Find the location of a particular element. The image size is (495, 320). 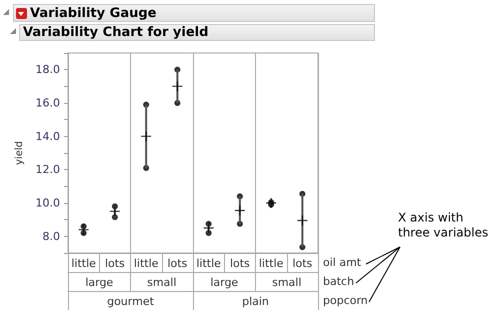

y-axis-title: yield is located at coordinates (20, 153).